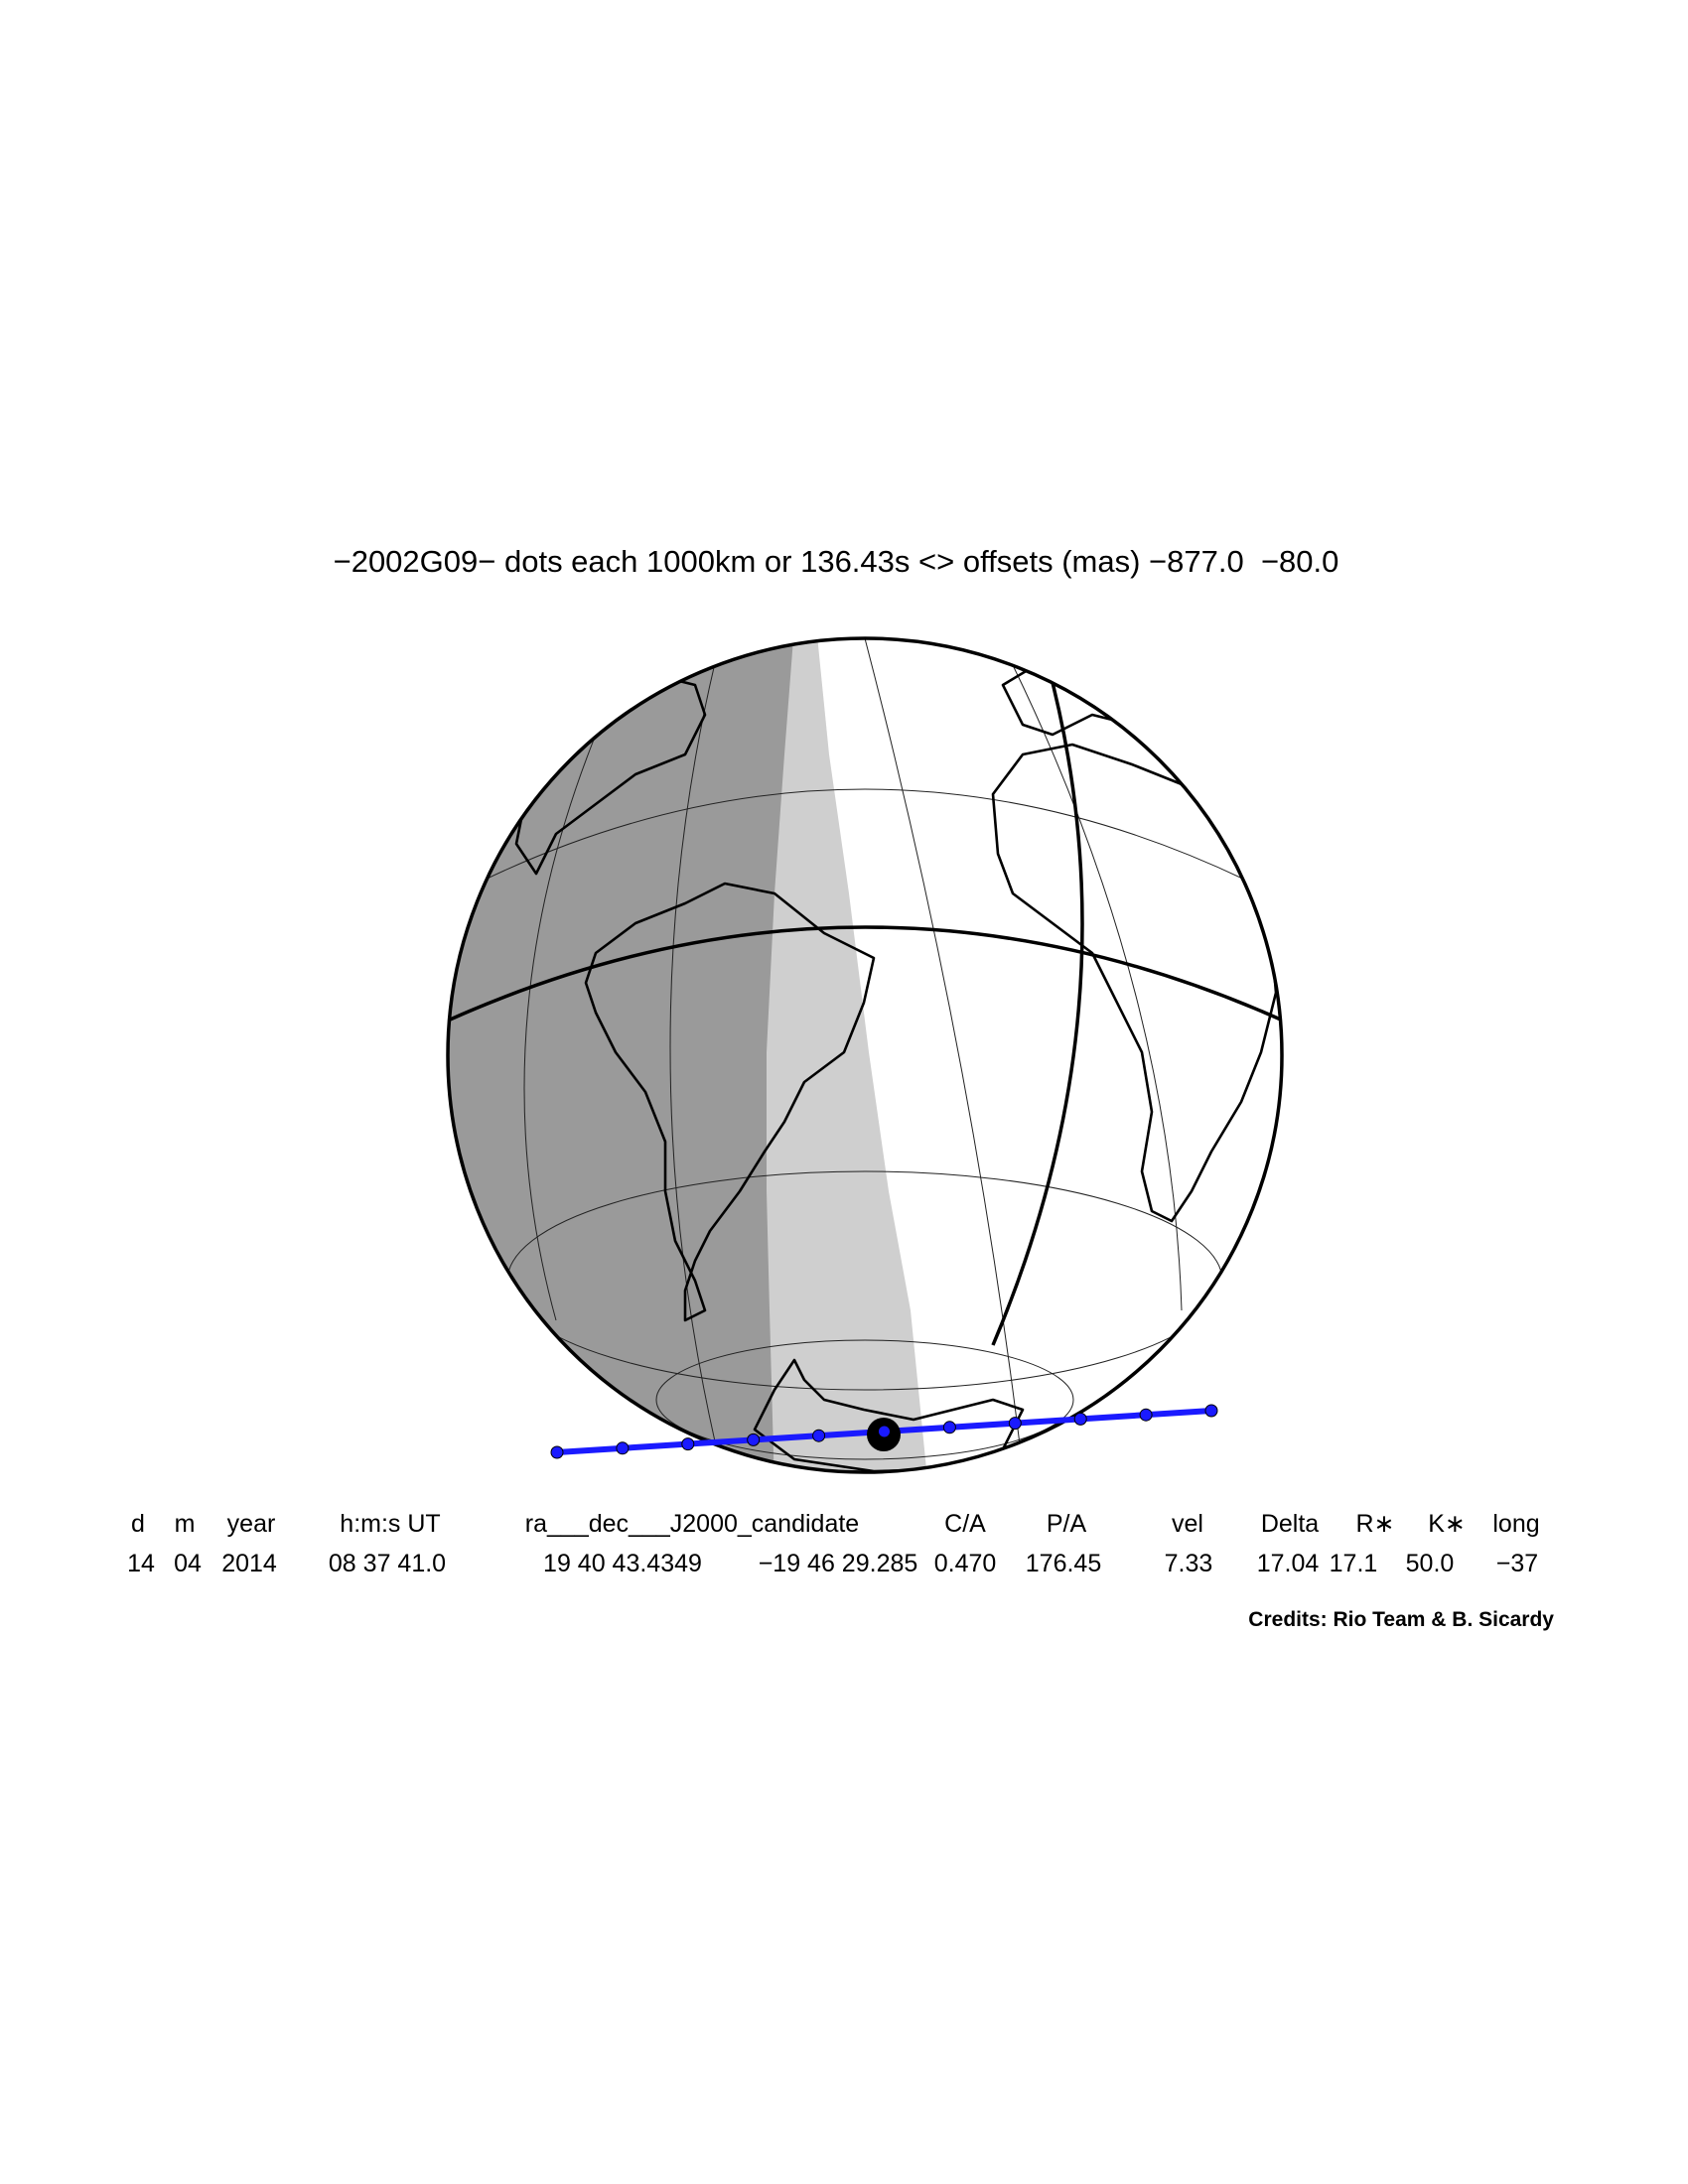 The image size is (1688, 2184). Describe the element at coordinates (251, 1524) in the screenshot. I see `column-header: year` at that location.